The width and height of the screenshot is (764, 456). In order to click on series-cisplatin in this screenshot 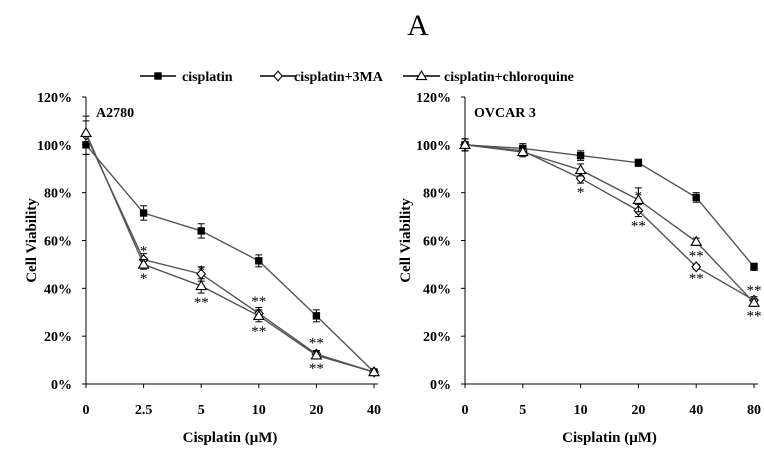, I will do `click(609, 204)`.